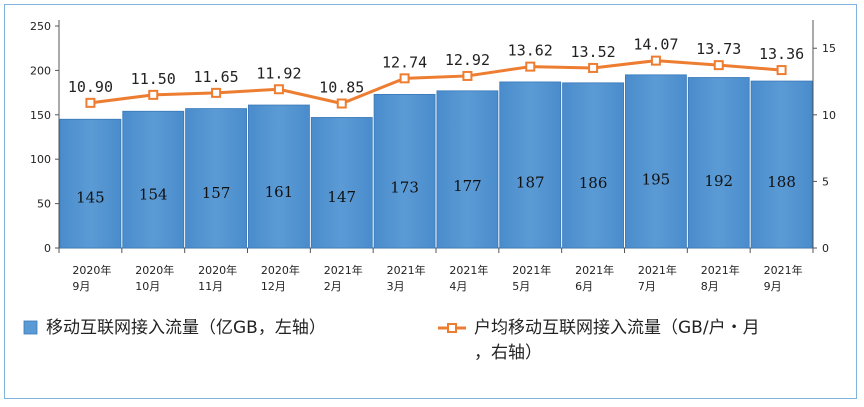  What do you see at coordinates (584, 286) in the screenshot?
I see `x-tick-label-month: 6月` at bounding box center [584, 286].